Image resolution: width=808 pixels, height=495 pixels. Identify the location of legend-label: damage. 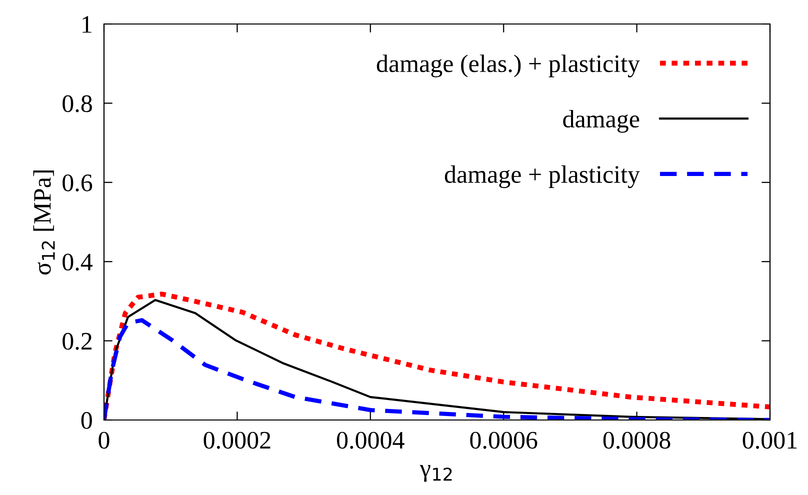
(601, 121).